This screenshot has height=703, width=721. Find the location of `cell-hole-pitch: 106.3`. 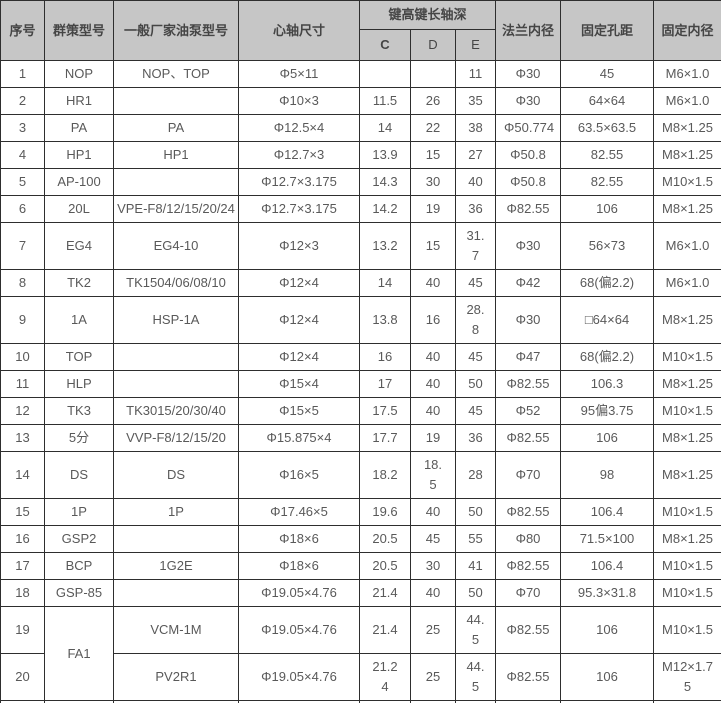

cell-hole-pitch: 106.3 is located at coordinates (607, 384).